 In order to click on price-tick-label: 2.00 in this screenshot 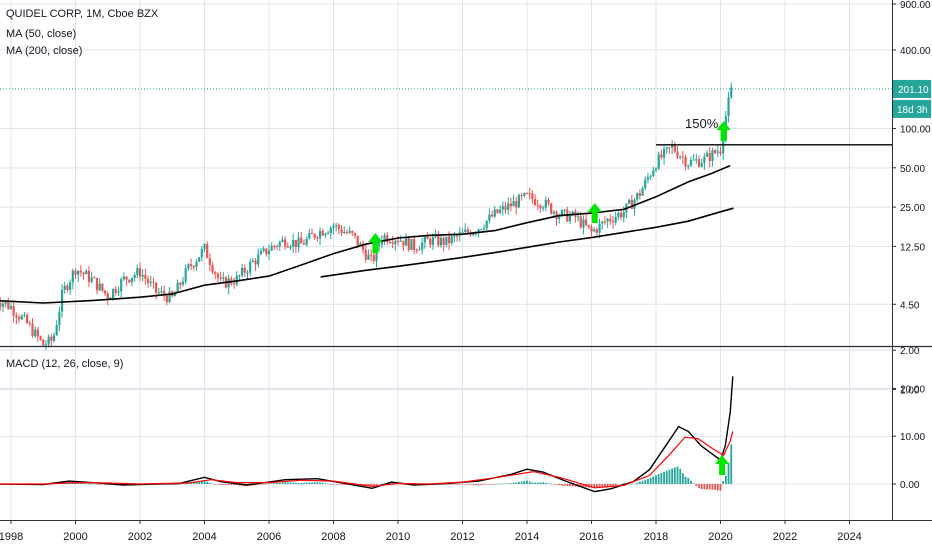, I will do `click(910, 351)`.